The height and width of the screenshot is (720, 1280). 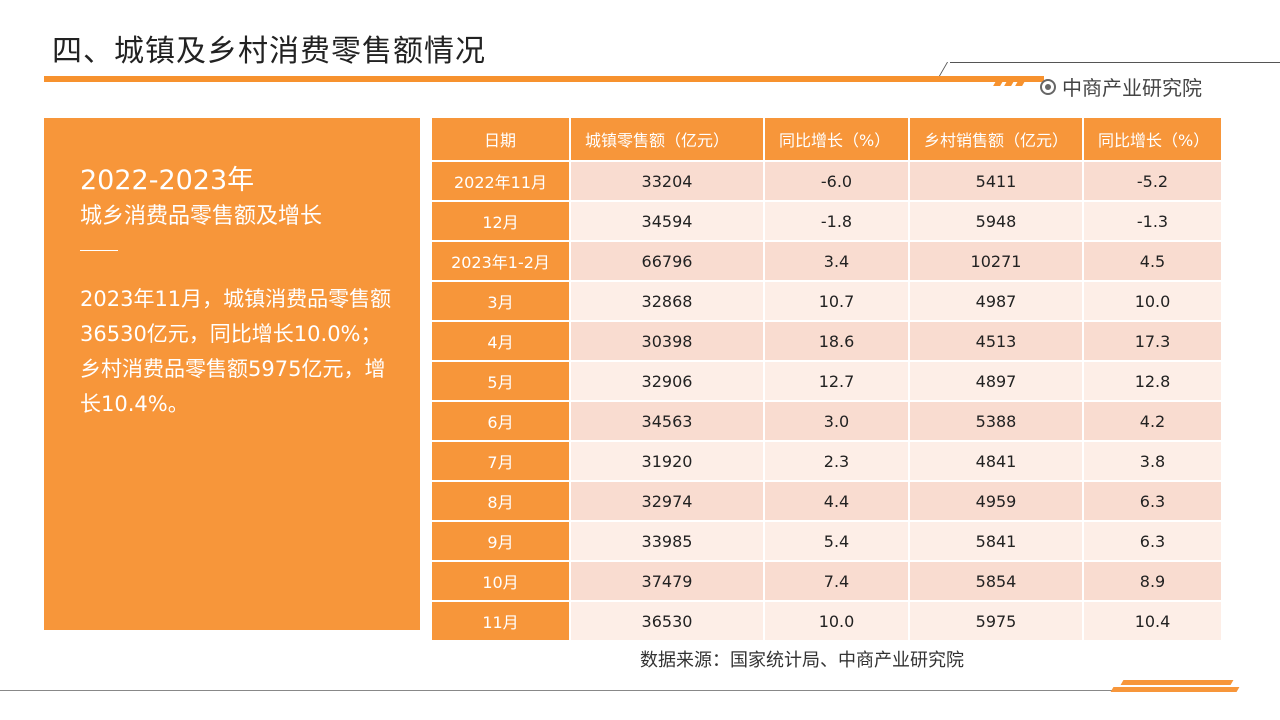 What do you see at coordinates (1151, 460) in the screenshot?
I see `cell-rural-growth: 3.8` at bounding box center [1151, 460].